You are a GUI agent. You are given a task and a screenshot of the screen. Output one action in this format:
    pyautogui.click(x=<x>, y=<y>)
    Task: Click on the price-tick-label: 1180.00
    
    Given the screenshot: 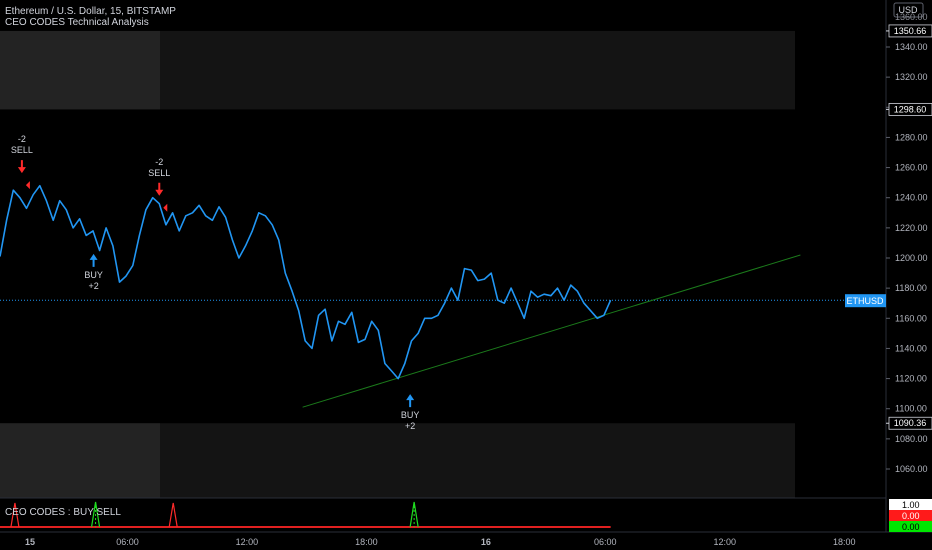 What is the action you would take?
    pyautogui.click(x=911, y=288)
    